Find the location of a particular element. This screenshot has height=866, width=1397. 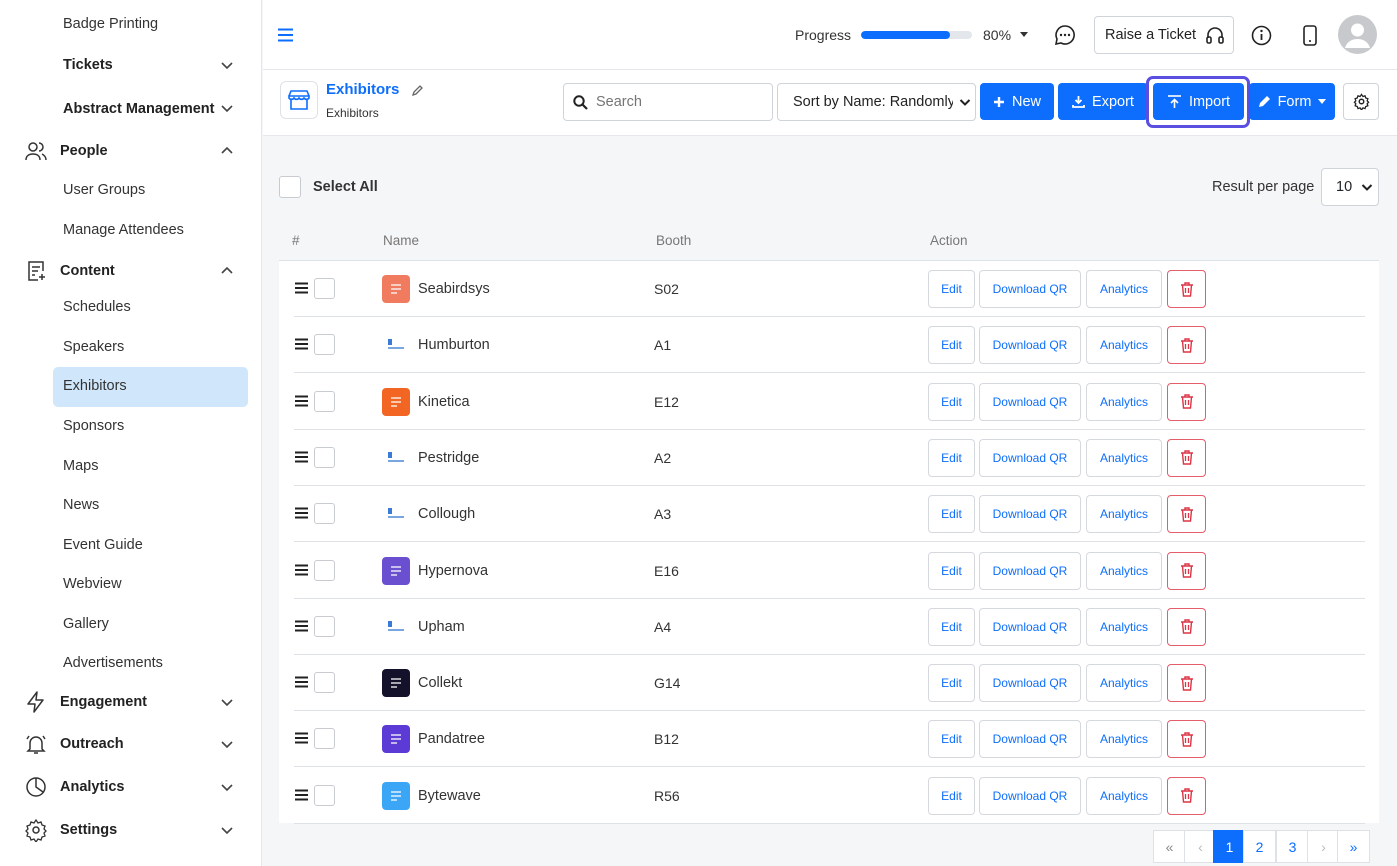

avatar is located at coordinates (1357, 34).